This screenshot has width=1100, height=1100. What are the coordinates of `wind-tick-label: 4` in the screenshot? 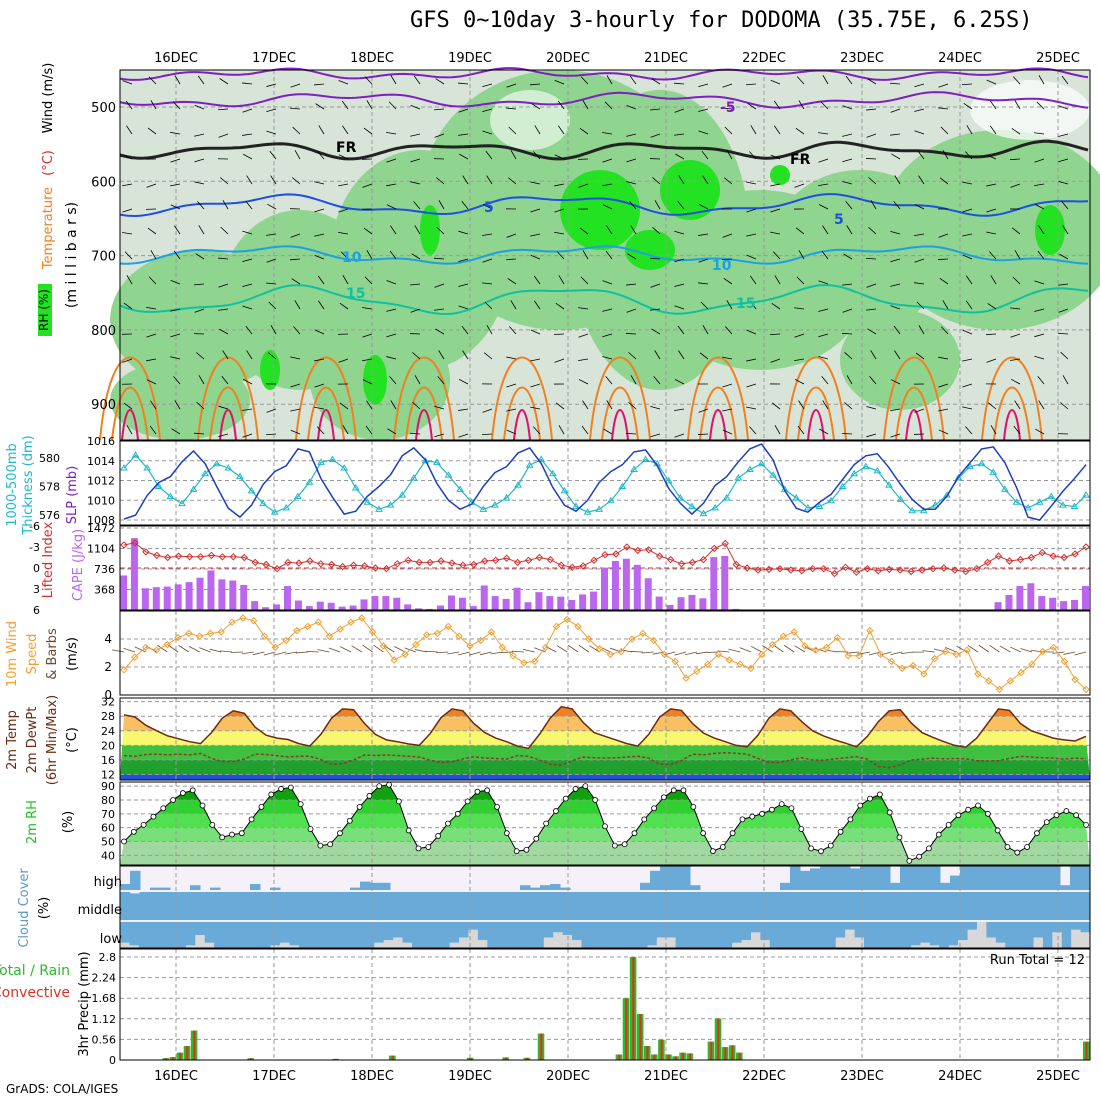 It's located at (108, 639).